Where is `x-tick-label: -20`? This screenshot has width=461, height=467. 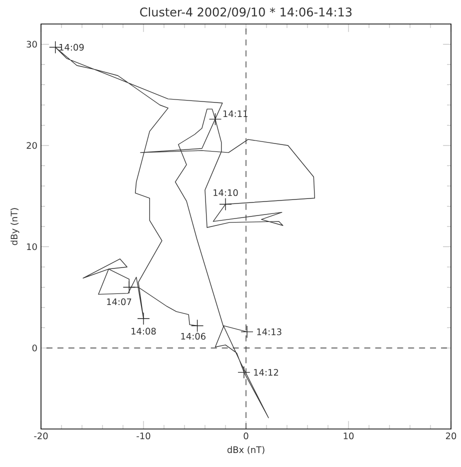
x-tick-label: -20 is located at coordinates (41, 436).